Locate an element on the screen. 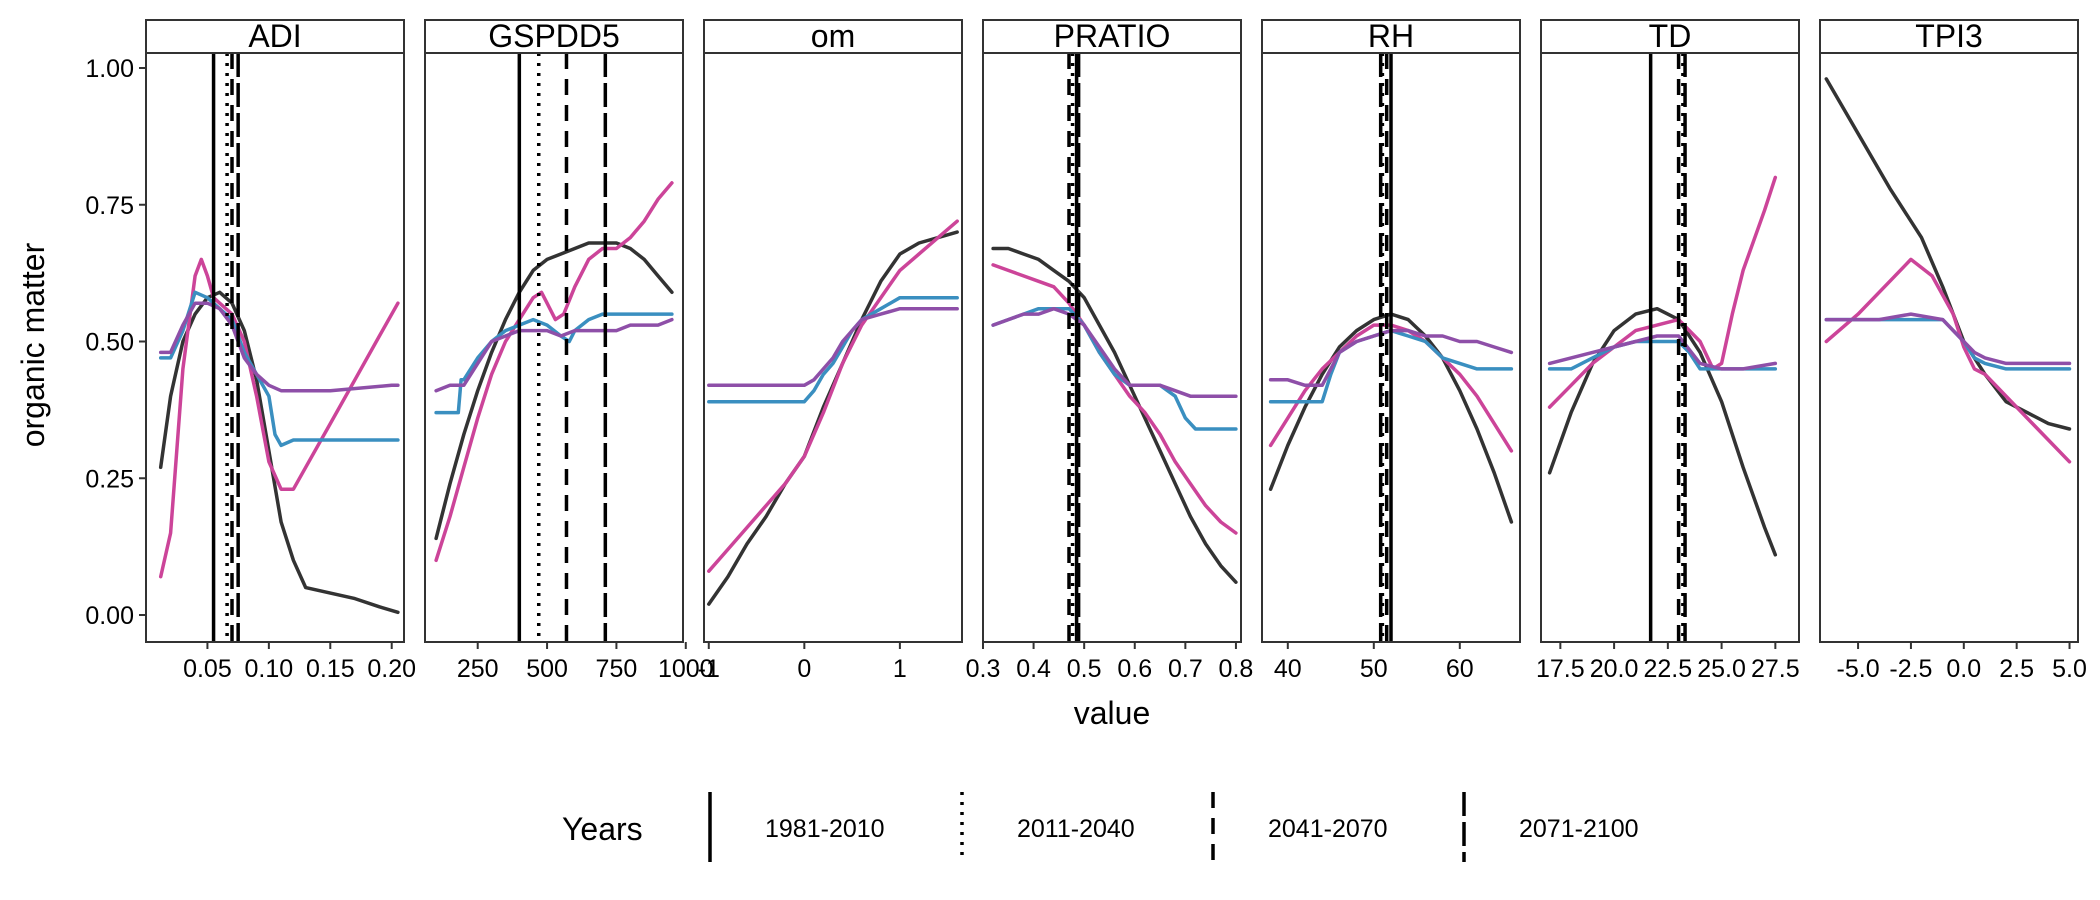 The height and width of the screenshot is (900, 2100). x-tick-label: 5.0 is located at coordinates (2069, 669).